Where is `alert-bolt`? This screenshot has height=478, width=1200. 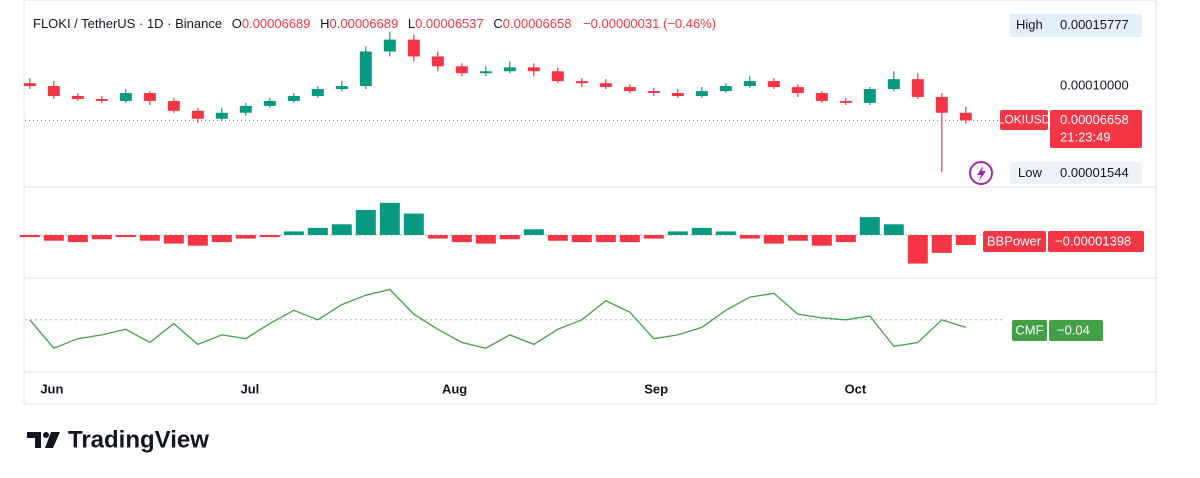 alert-bolt is located at coordinates (981, 173).